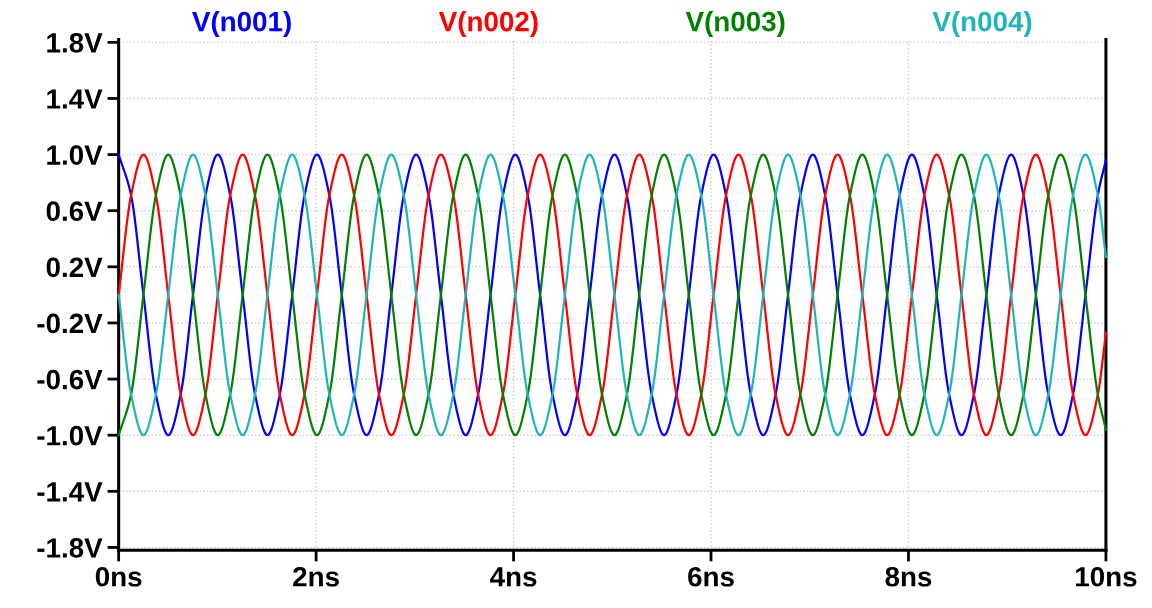 The height and width of the screenshot is (608, 1152). What do you see at coordinates (75, 155) in the screenshot?
I see `y-tick-label: 1.0V` at bounding box center [75, 155].